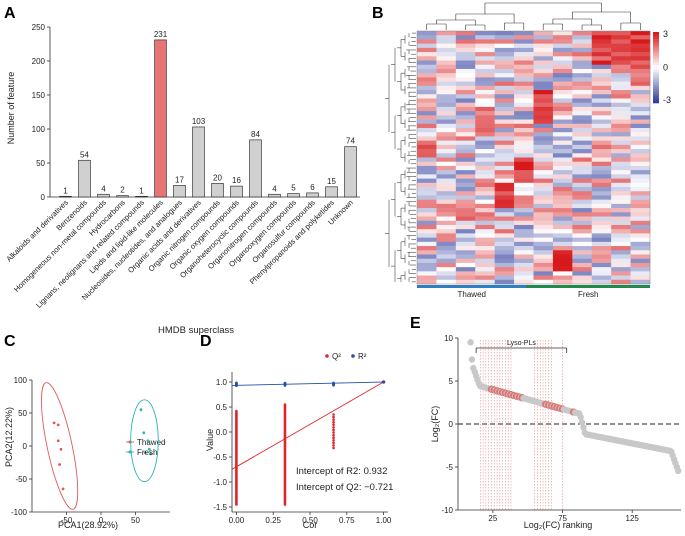  What do you see at coordinates (656, 95) in the screenshot?
I see `colorbar-segment` at bounding box center [656, 95].